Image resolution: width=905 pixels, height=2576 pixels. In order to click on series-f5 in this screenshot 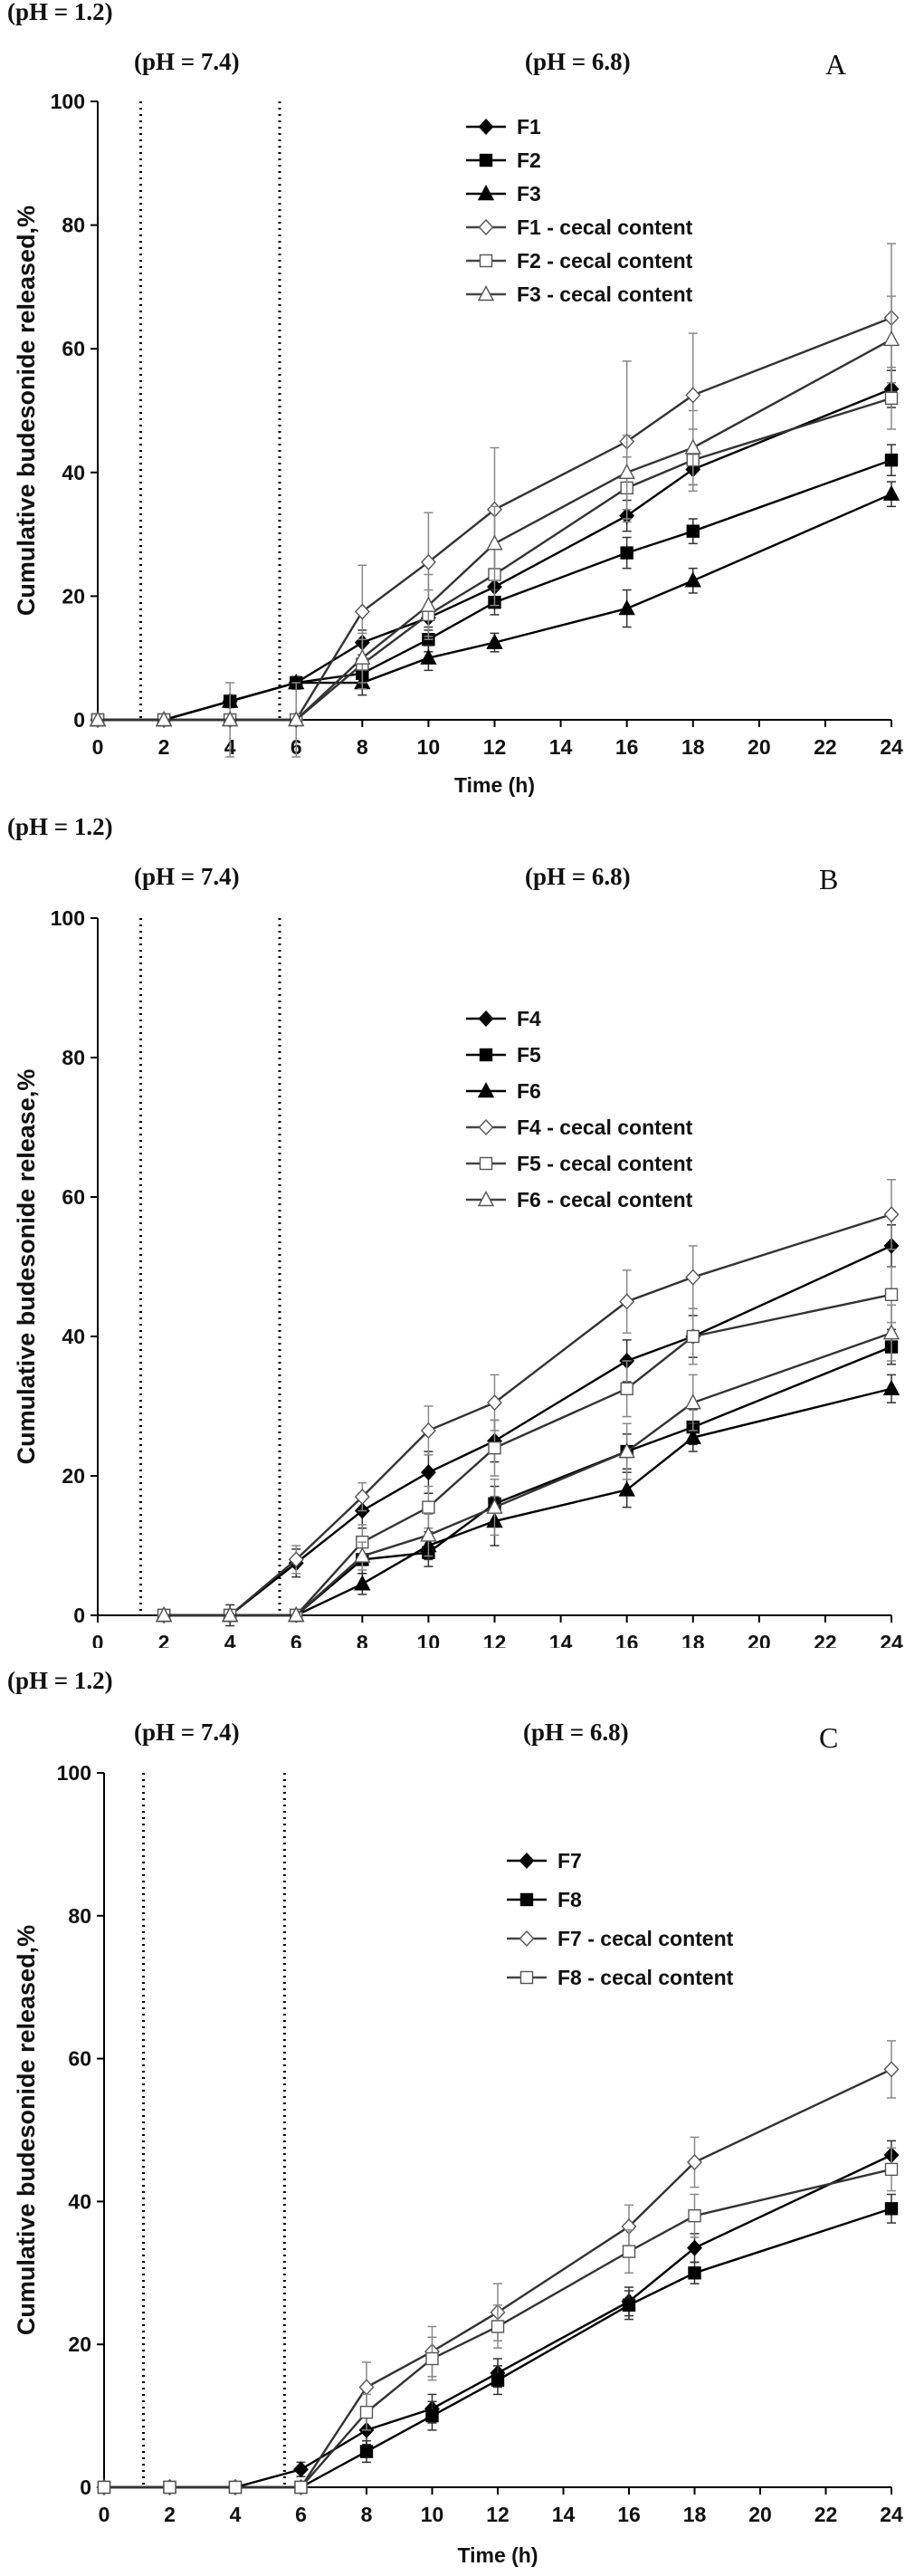, I will do `click(528, 1475)`.